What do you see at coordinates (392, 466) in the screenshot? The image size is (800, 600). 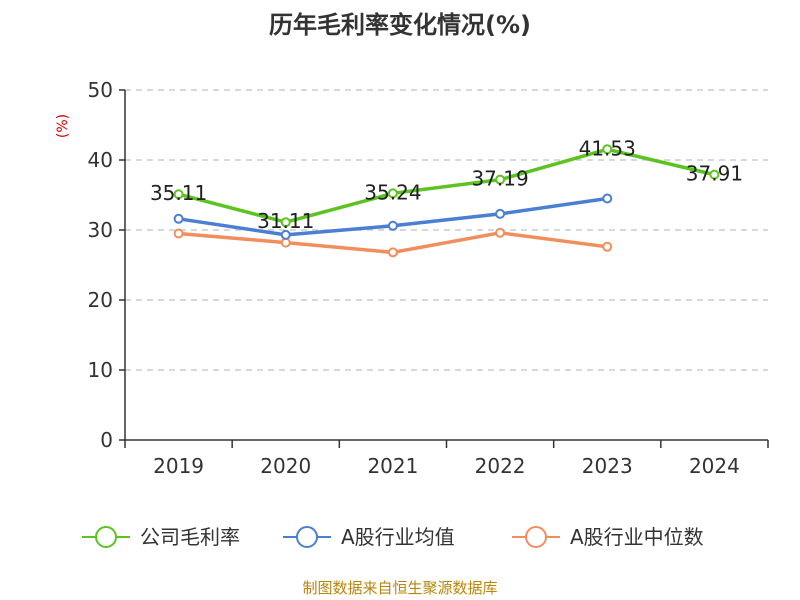 I see `x-tick-label: 2021` at bounding box center [392, 466].